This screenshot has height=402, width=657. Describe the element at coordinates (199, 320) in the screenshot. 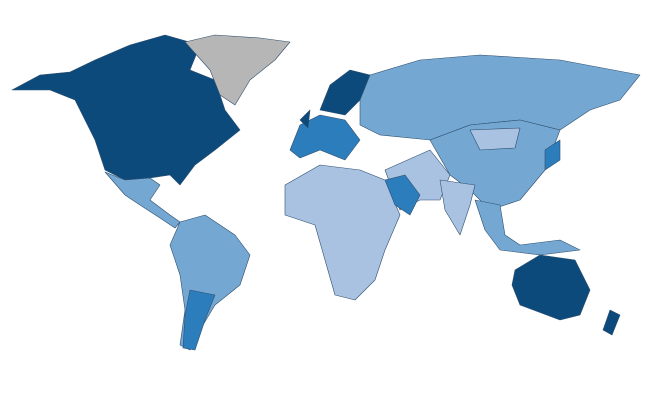

I see `argentina` at that location.